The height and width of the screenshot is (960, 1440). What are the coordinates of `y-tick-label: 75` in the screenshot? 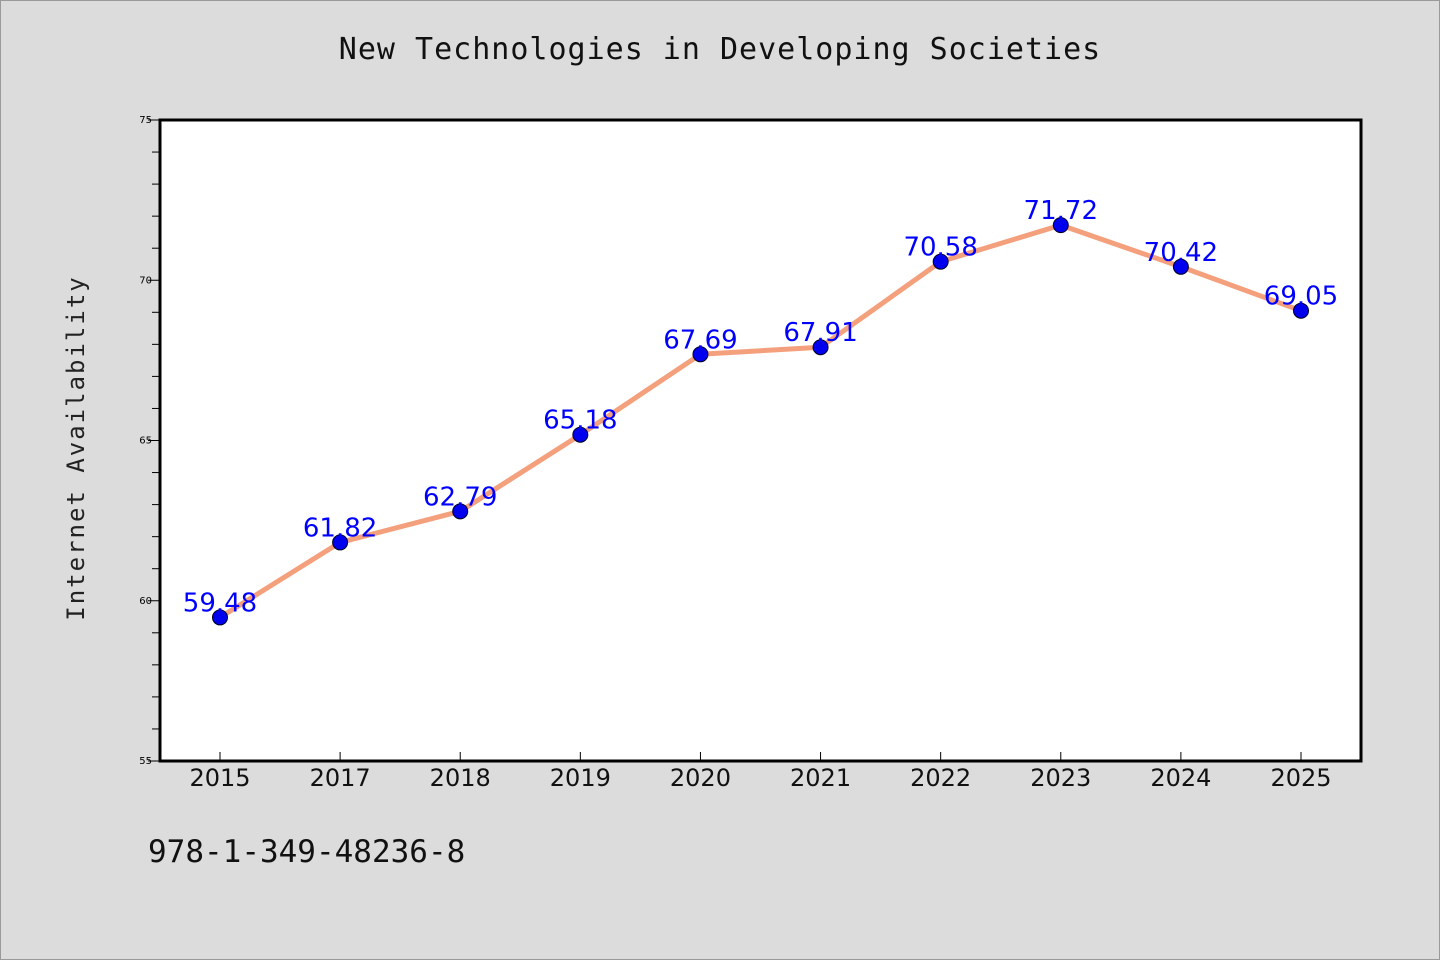 It's located at (145, 120).